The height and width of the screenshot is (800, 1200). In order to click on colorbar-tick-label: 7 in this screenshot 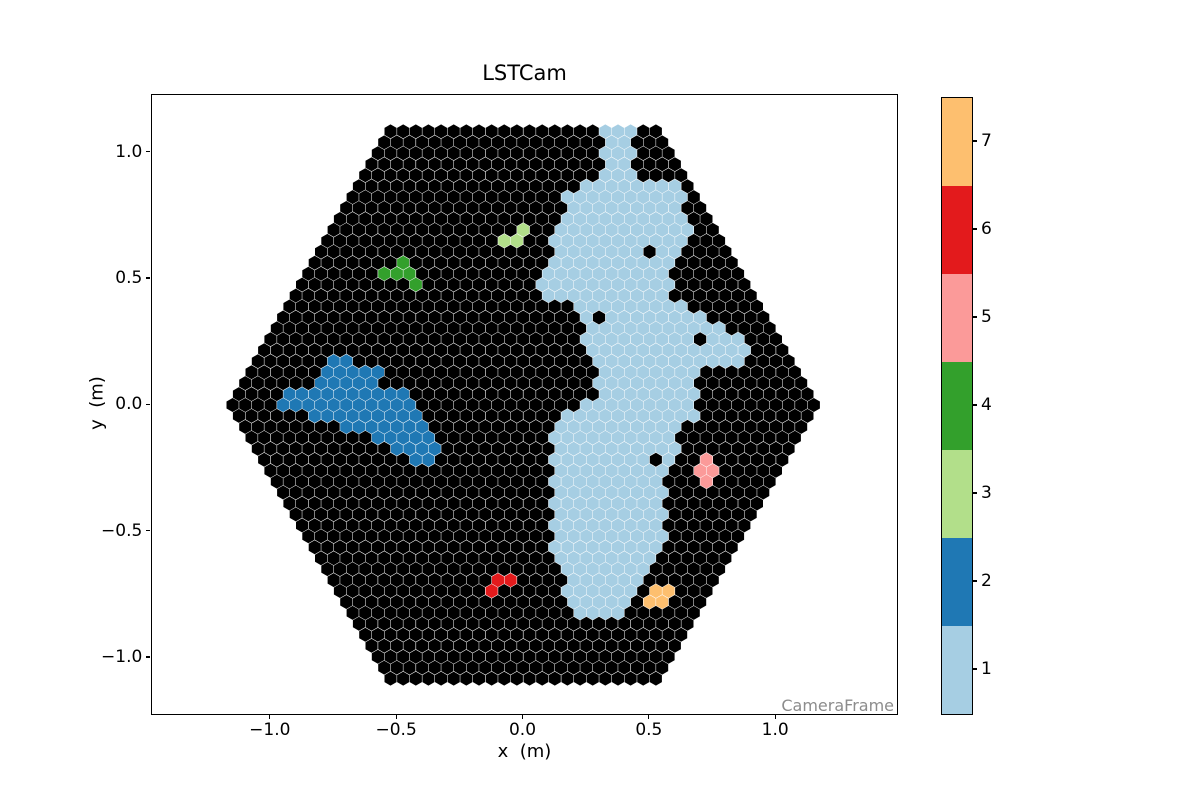, I will do `click(986, 141)`.